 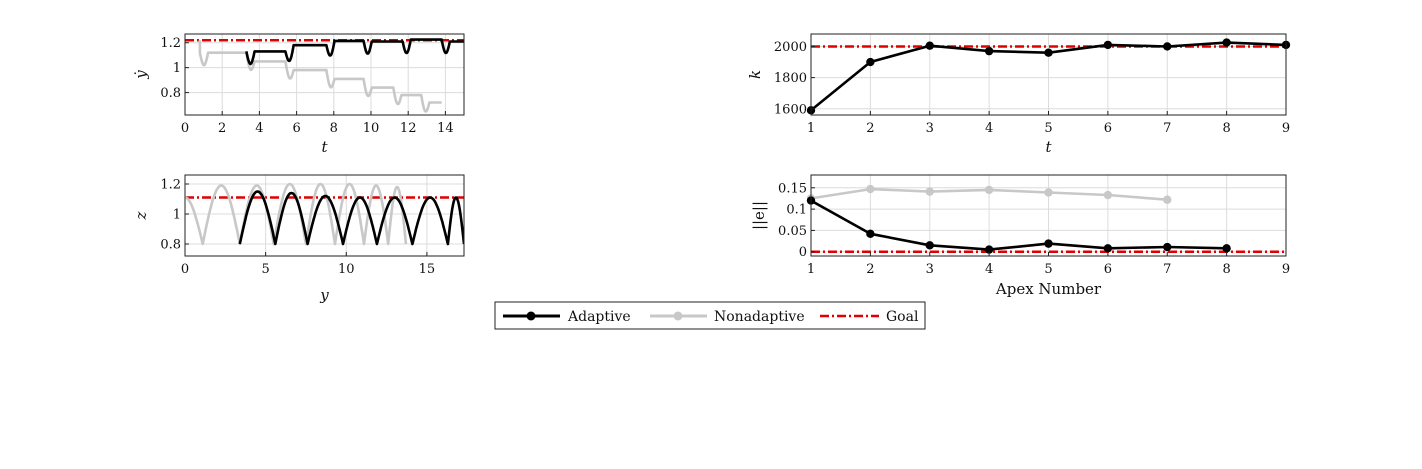 I want to click on x-tick-label: 14, so click(x=445, y=128).